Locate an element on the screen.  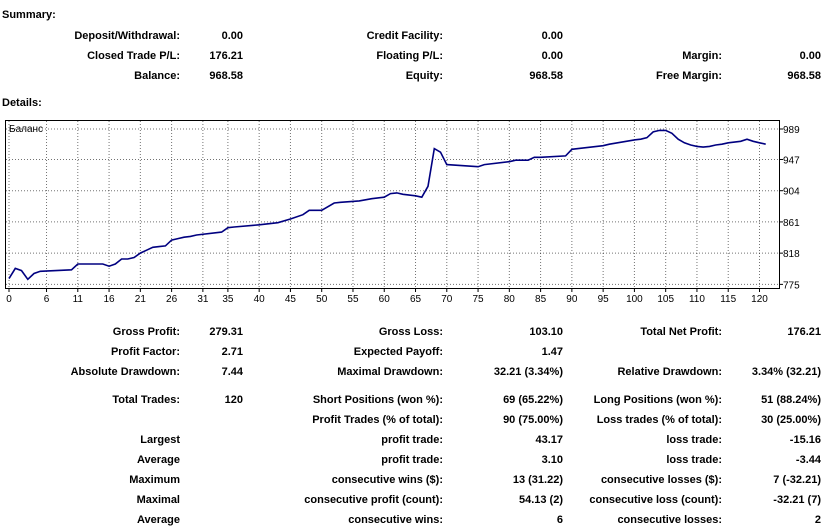
x-tick-label: 115 is located at coordinates (728, 299).